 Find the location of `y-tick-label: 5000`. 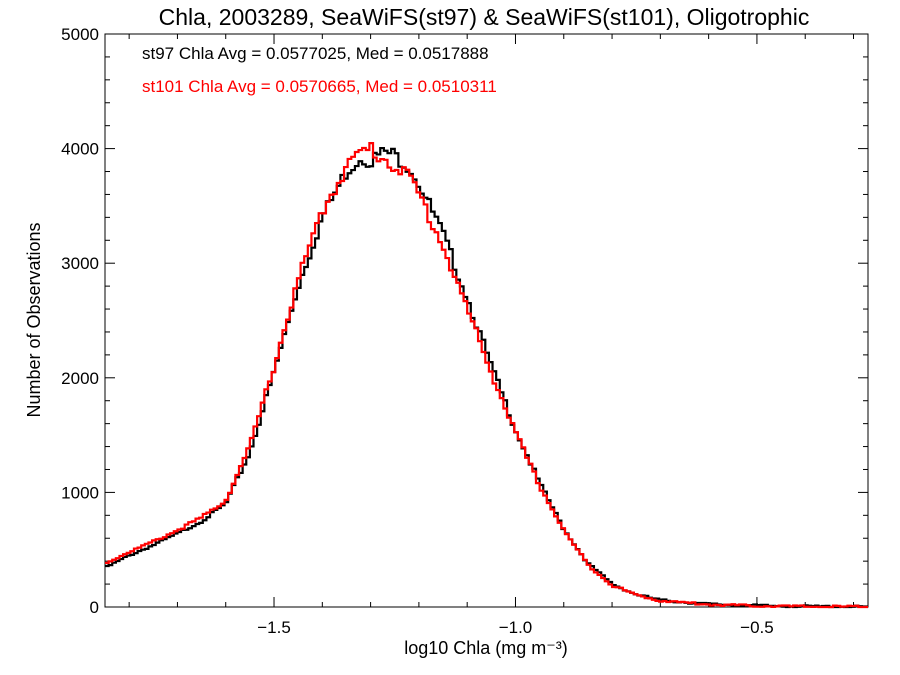

y-tick-label: 5000 is located at coordinates (80, 34).